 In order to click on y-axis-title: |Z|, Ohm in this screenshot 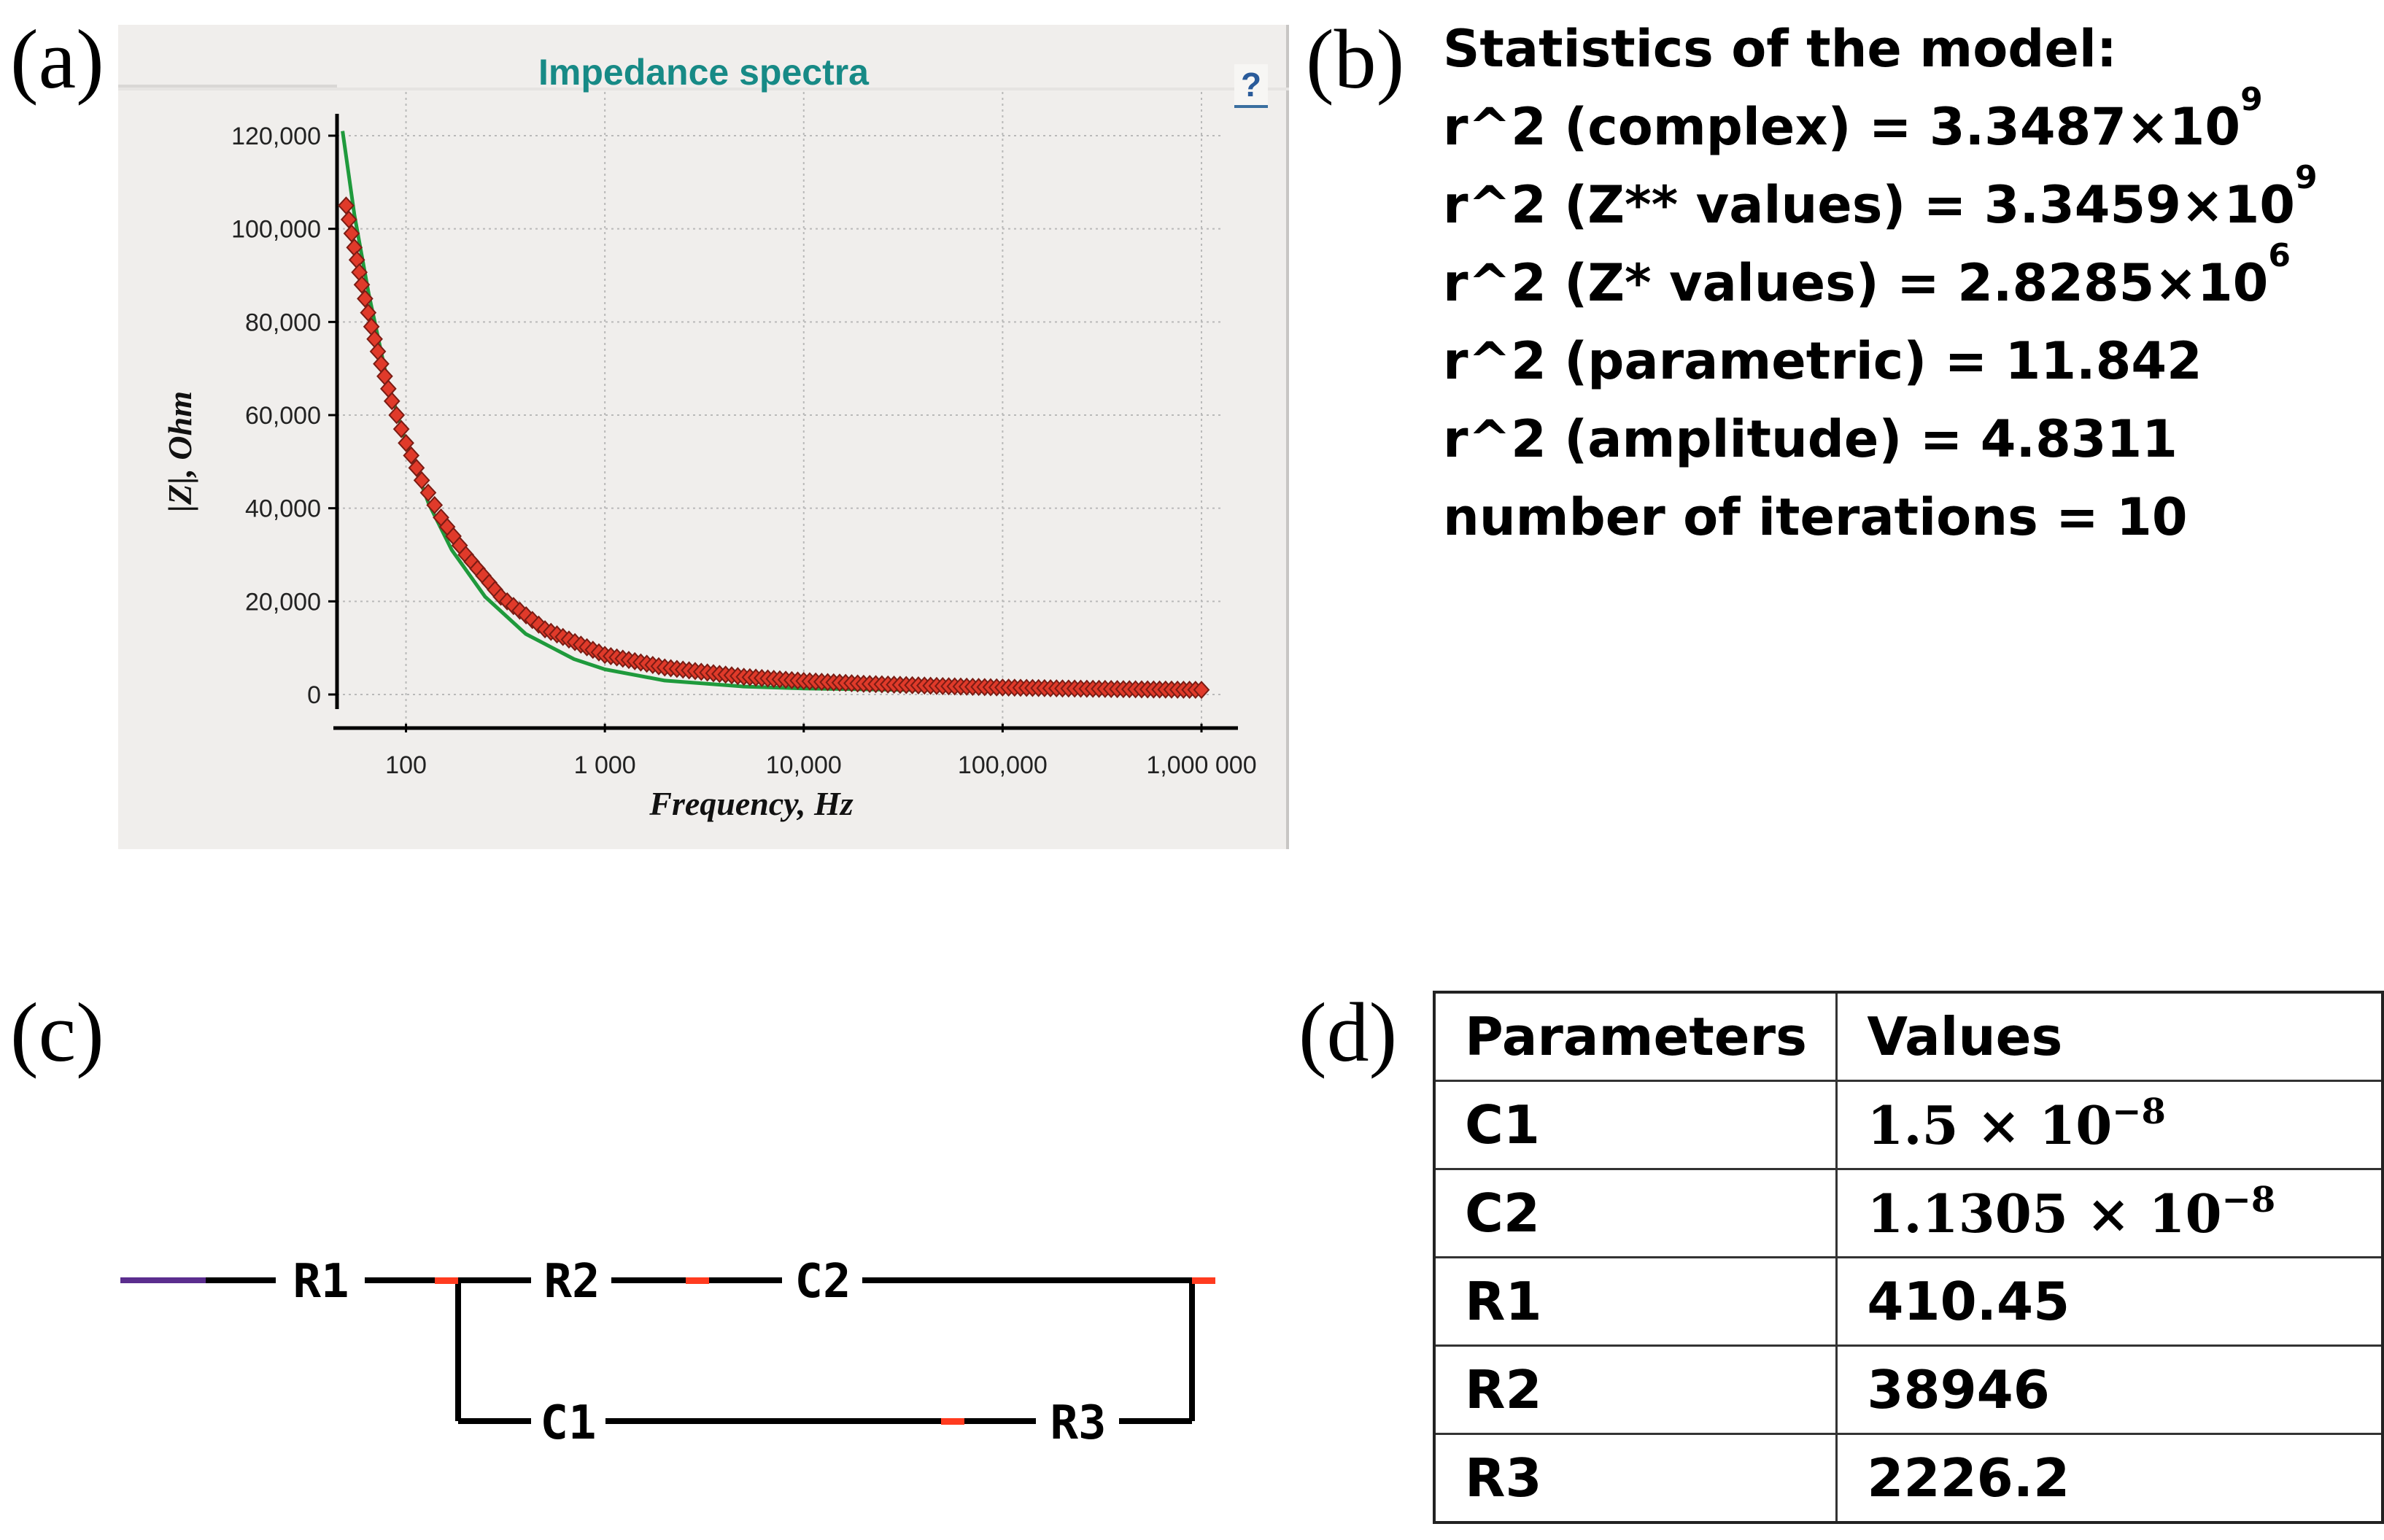, I will do `click(179, 452)`.